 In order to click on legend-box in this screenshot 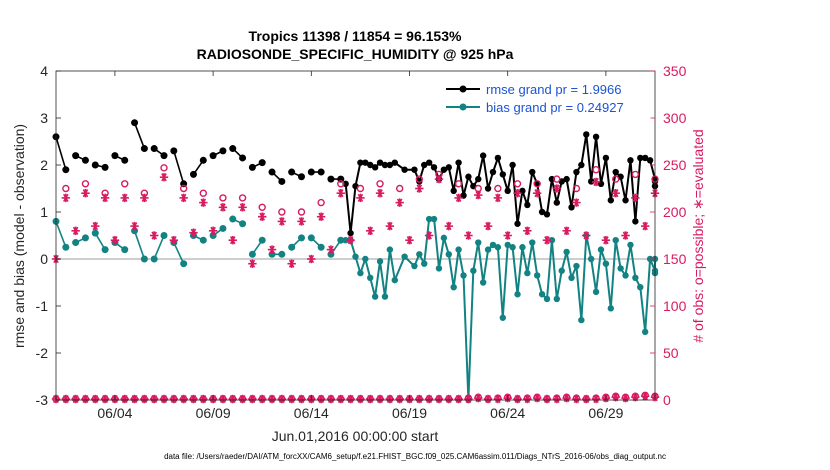, I will do `click(545, 98)`.